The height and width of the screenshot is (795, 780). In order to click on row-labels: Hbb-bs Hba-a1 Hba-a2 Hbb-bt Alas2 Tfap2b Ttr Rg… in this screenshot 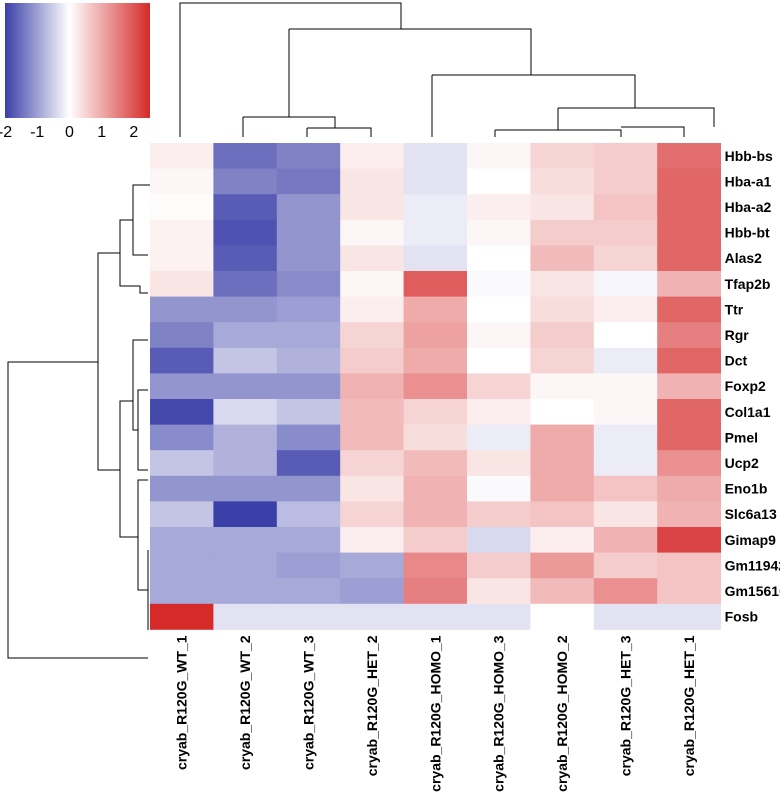, I will do `click(752, 386)`.